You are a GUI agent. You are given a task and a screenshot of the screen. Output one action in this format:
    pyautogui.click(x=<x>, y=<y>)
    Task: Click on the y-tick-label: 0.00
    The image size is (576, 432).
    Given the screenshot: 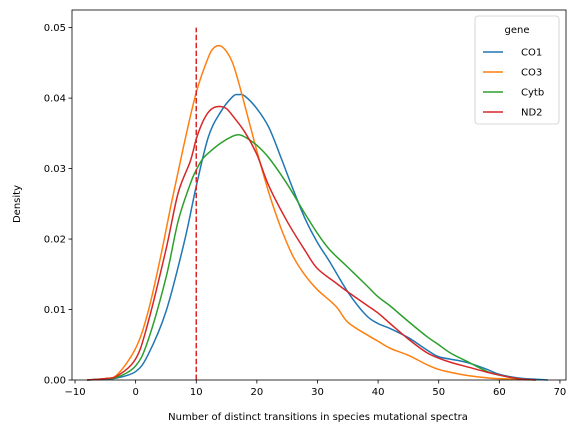 What is the action you would take?
    pyautogui.click(x=55, y=381)
    